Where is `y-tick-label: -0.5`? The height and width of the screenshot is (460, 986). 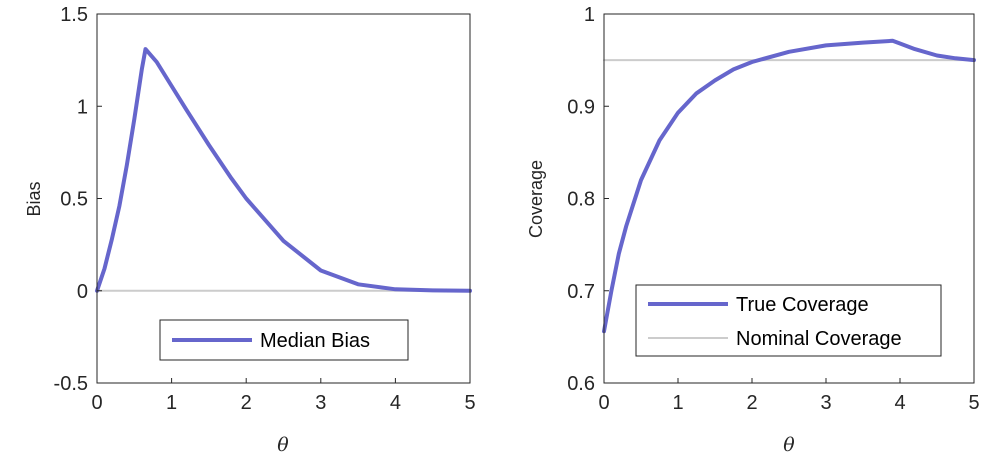 y-tick-label: -0.5 is located at coordinates (71, 384).